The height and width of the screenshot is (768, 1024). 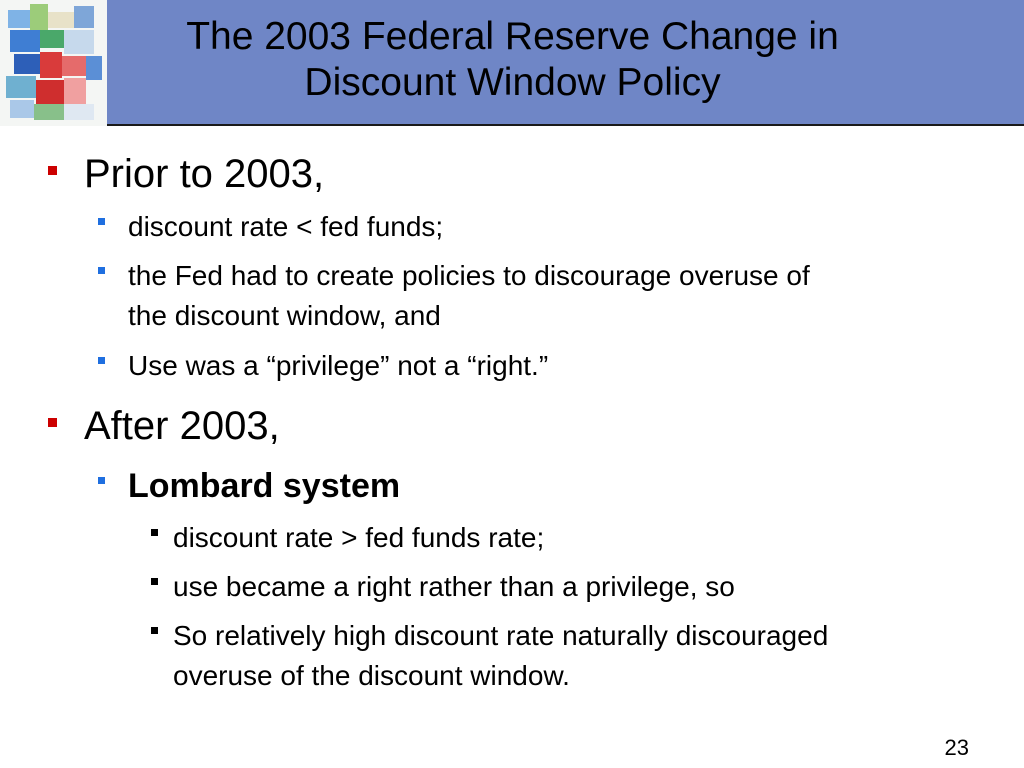 I want to click on bullet-after-label: After 2003,, so click(x=182, y=426).